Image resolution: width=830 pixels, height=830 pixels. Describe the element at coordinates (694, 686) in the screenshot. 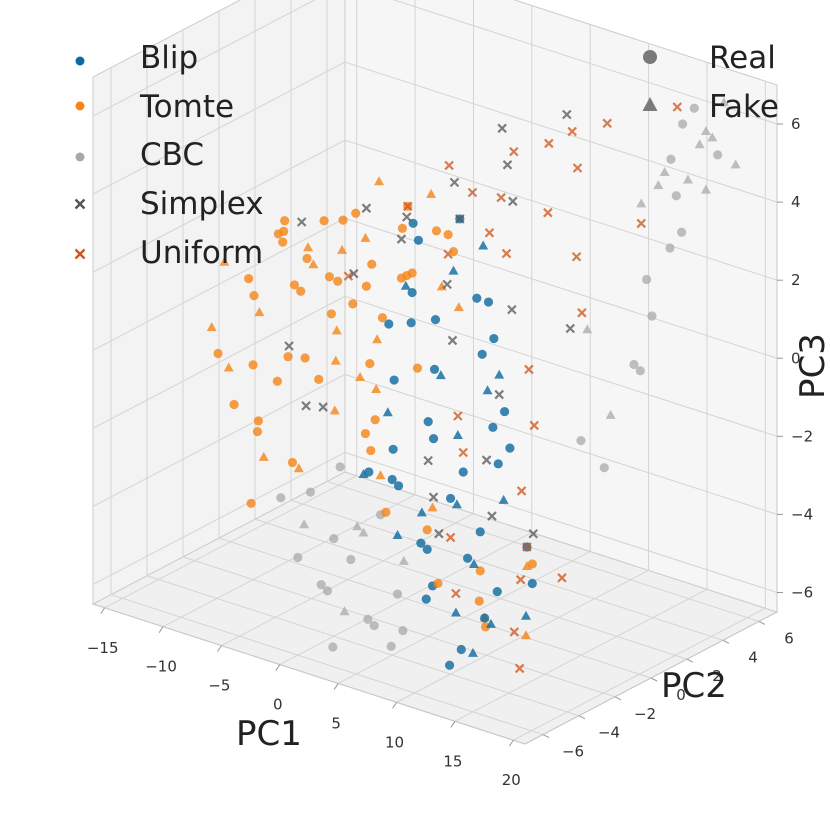

I see `y-axis-title: PC2` at that location.